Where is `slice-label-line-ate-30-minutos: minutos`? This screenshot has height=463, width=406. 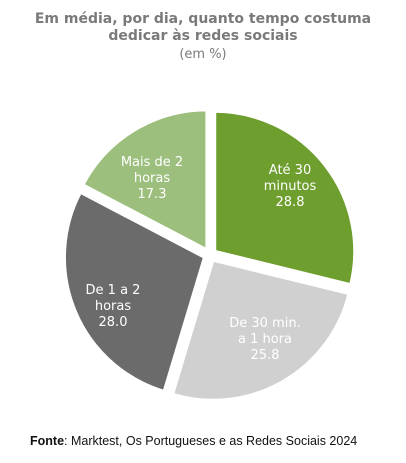
slice-label-line-ate-30-minutos: minutos is located at coordinates (290, 186).